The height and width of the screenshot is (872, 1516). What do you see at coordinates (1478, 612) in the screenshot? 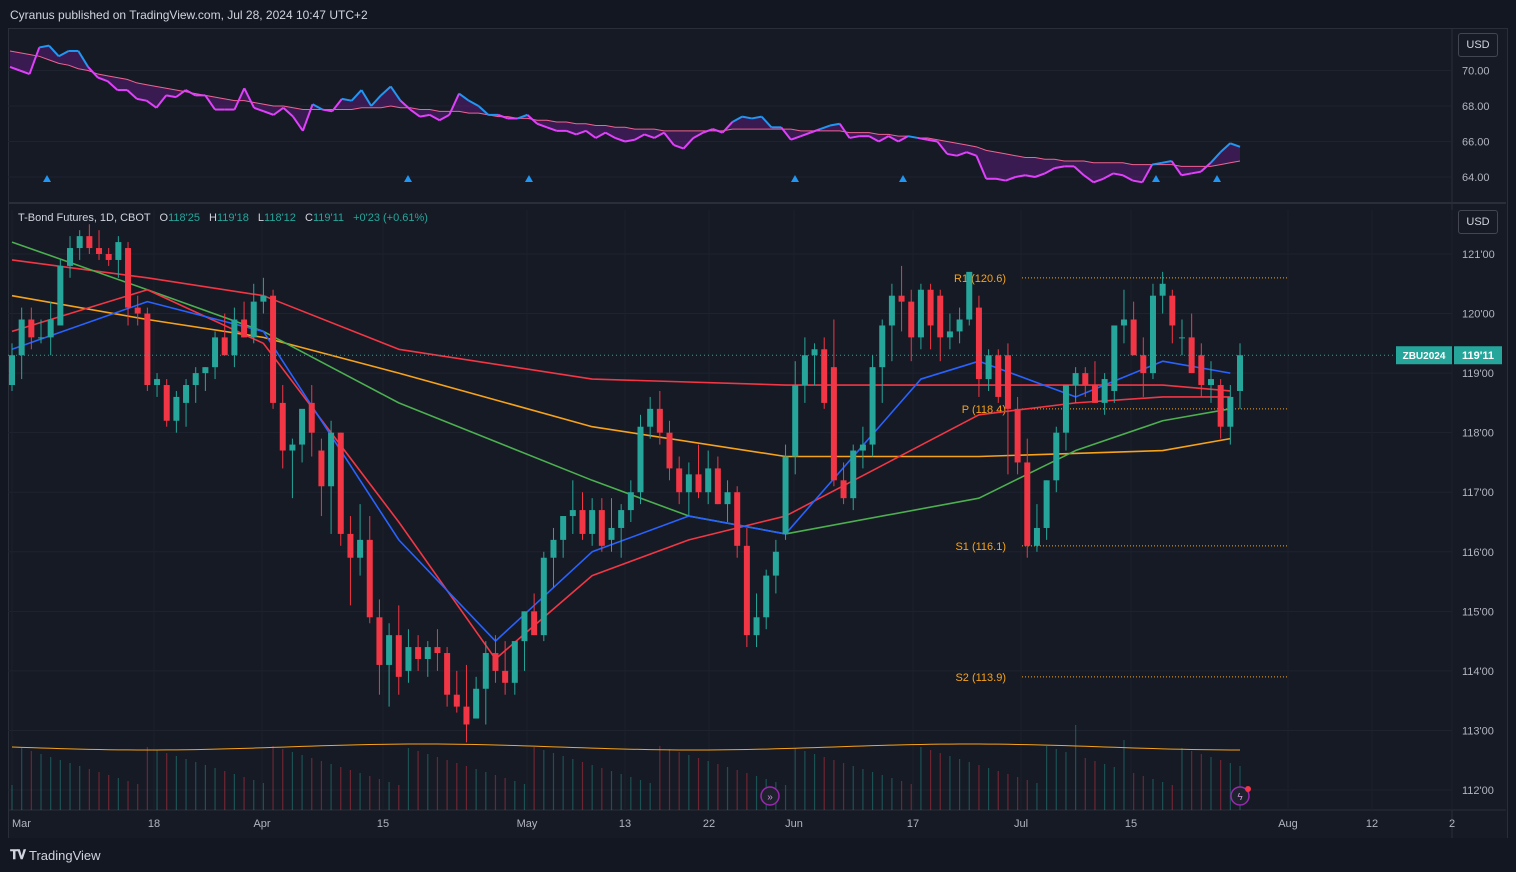
I see `main-y-tick-label: 115'00` at bounding box center [1478, 612].